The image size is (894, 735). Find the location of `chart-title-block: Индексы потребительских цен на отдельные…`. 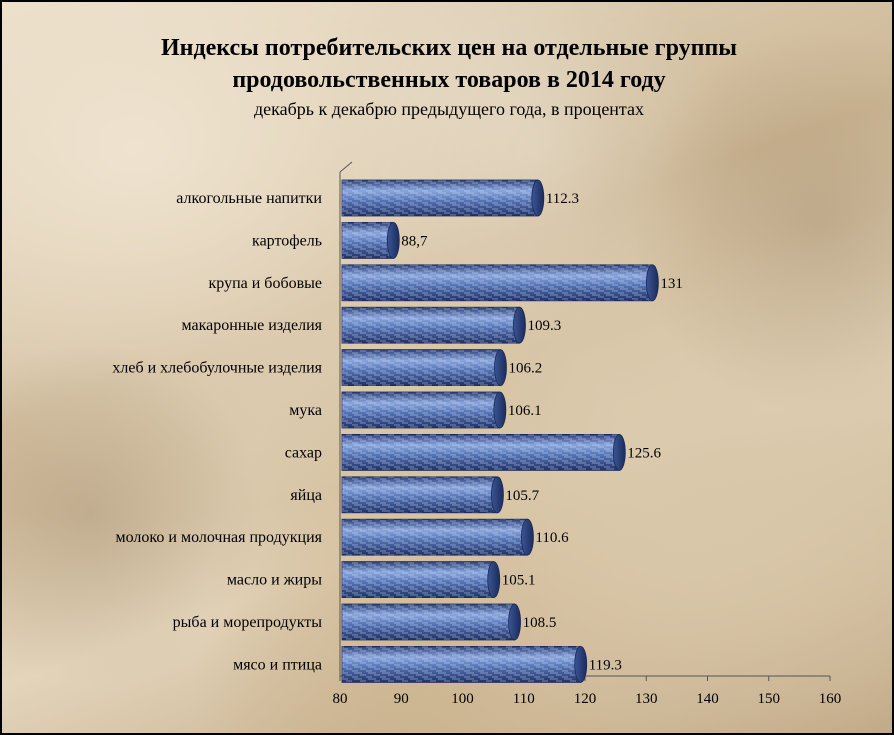

chart-title-block: Индексы потребительских цен на отдельные… is located at coordinates (447, 77).